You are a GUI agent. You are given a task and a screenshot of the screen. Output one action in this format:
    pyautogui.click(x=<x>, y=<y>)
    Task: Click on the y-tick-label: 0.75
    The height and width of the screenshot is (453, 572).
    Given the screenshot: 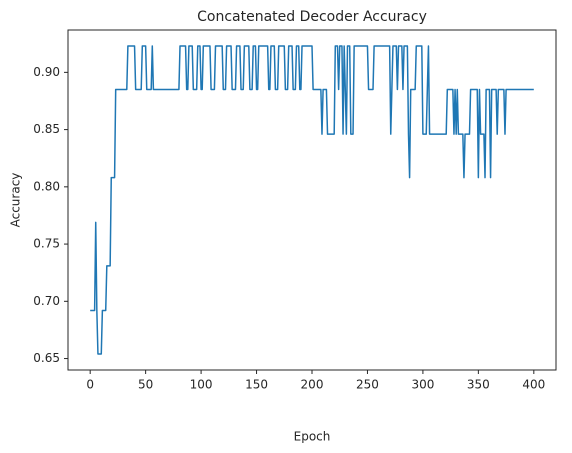 What is the action you would take?
    pyautogui.click(x=46, y=244)
    